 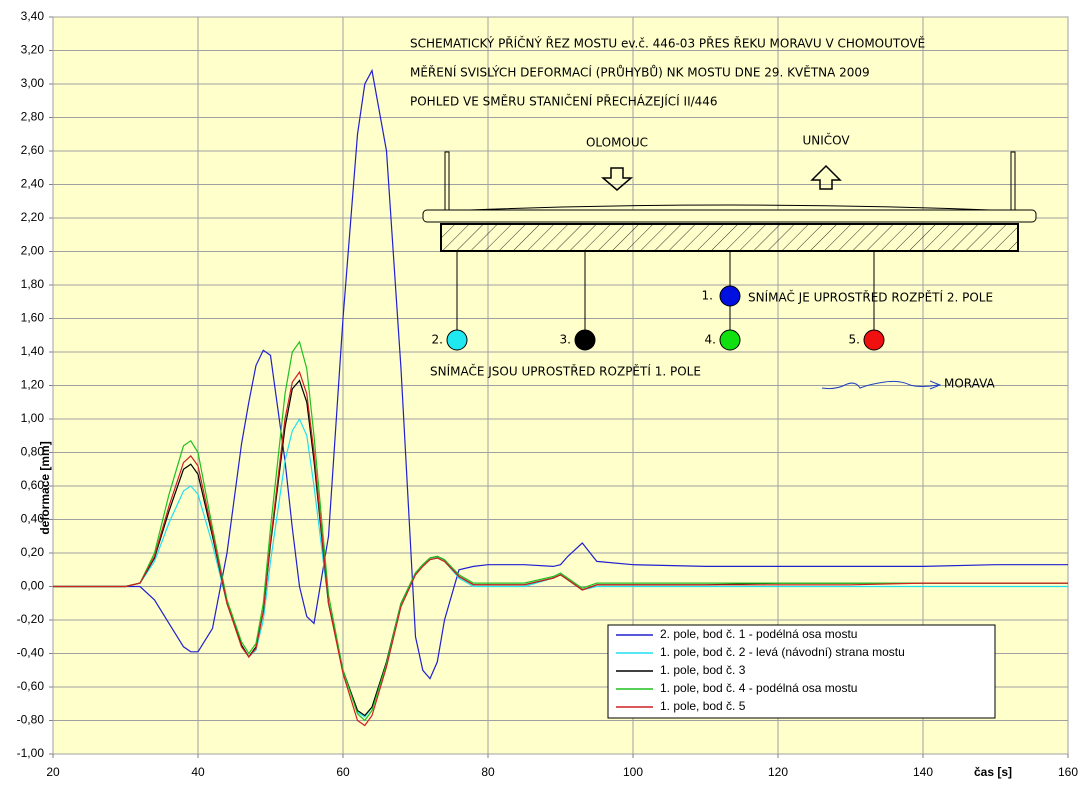 What do you see at coordinates (703, 670) in the screenshot?
I see `legend-label: 1. pole, bod č. 3` at bounding box center [703, 670].